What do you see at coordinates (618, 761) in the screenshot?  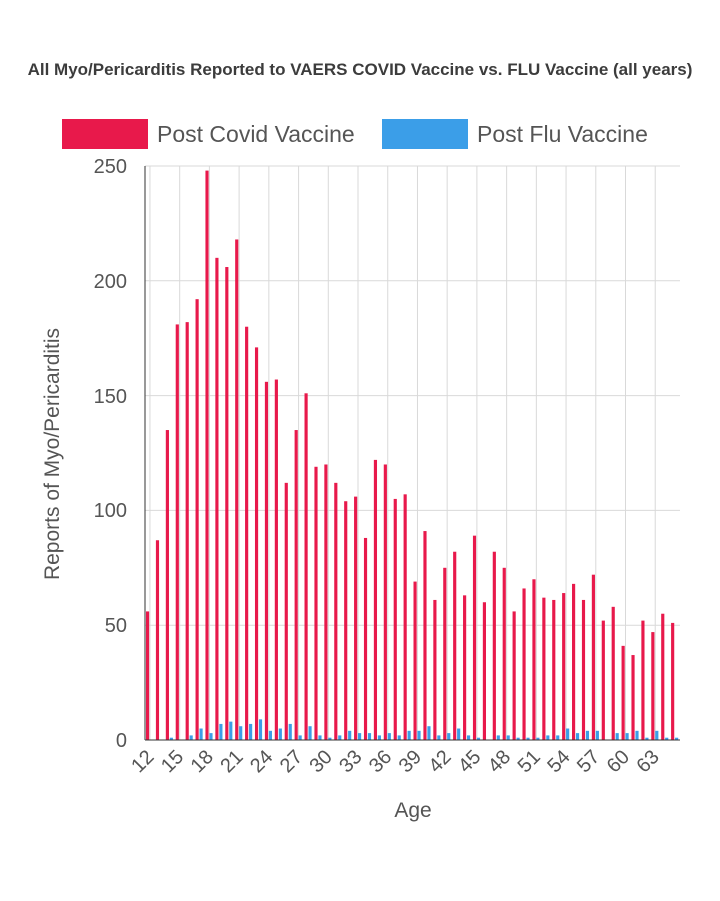 I see `x-tick-label: 60` at bounding box center [618, 761].